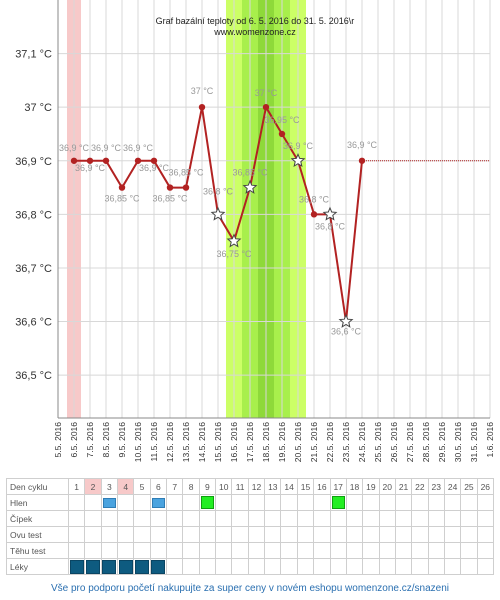 The width and height of the screenshot is (500, 600). What do you see at coordinates (240, 486) in the screenshot?
I see `table-cell: 11` at bounding box center [240, 486].